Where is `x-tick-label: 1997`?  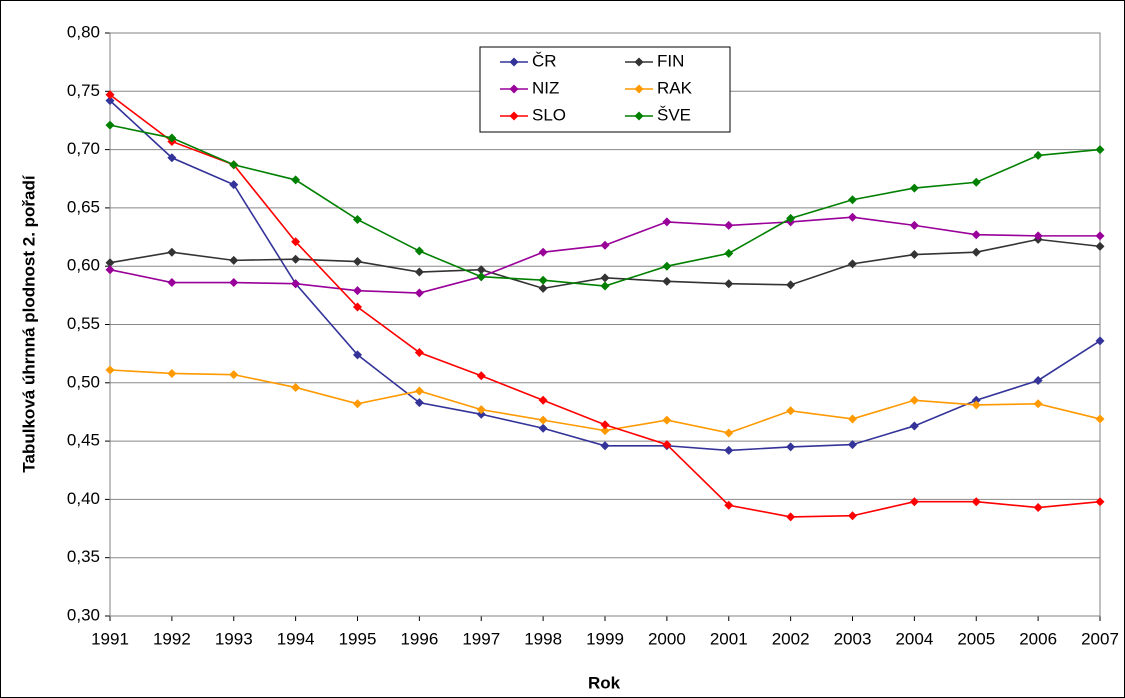
x-tick-label: 1997 is located at coordinates (481, 638).